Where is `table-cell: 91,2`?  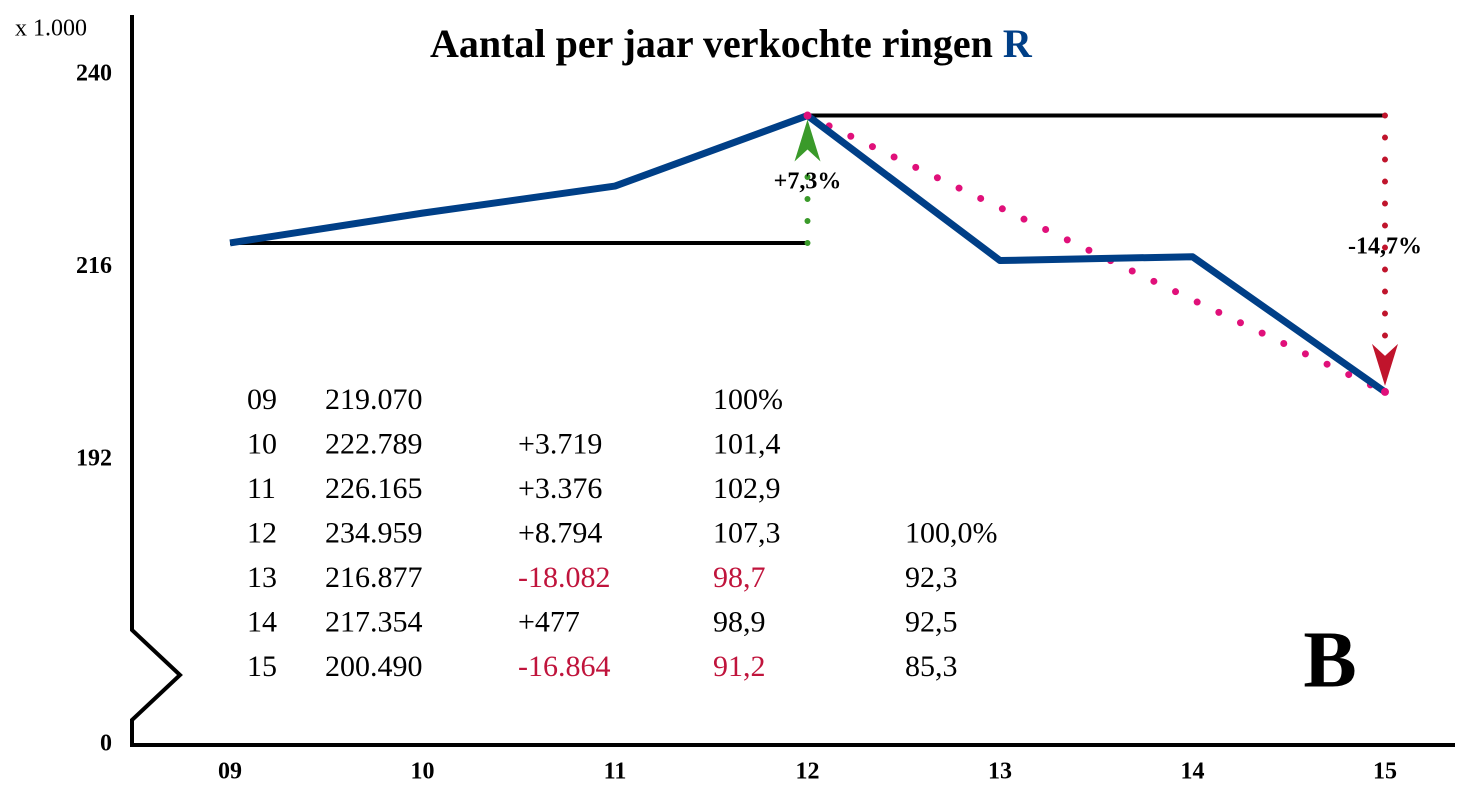
table-cell: 91,2 is located at coordinates (739, 666).